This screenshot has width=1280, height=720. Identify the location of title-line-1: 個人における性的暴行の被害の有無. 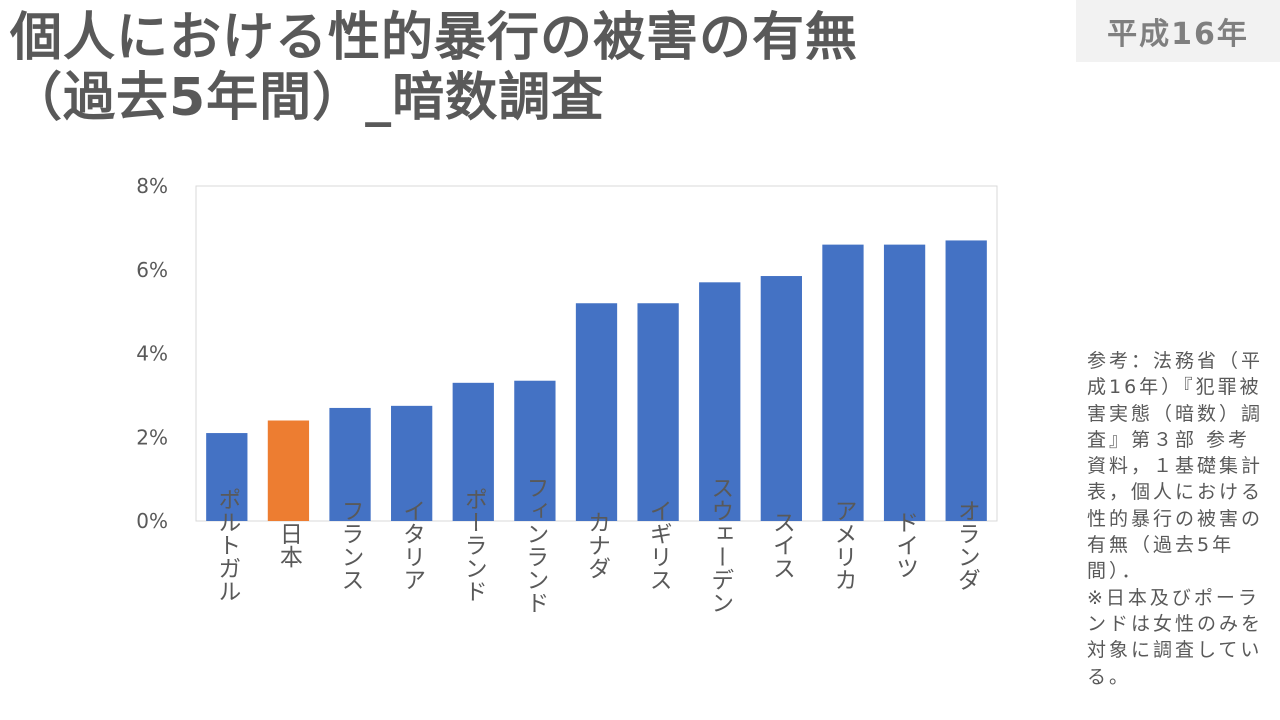
(434, 38).